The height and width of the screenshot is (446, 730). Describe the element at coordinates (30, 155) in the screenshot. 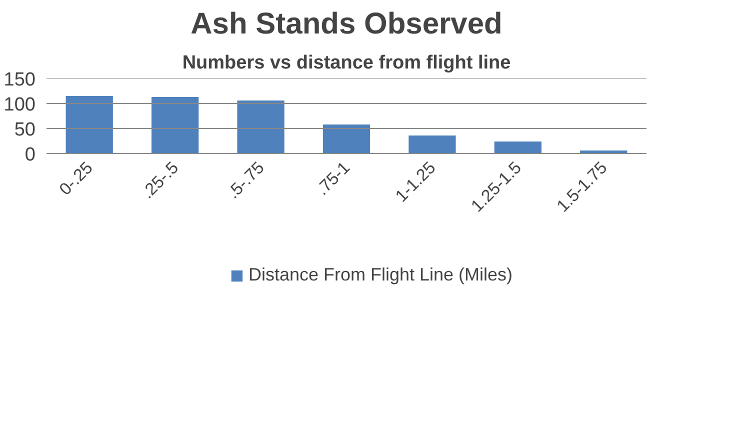

I see `y-tick-label: 0` at that location.